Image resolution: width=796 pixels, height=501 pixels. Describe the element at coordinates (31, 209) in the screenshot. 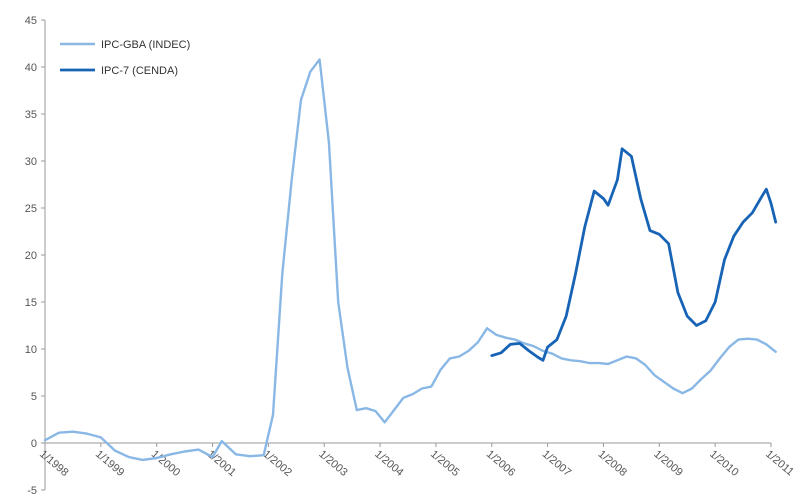

I see `y-tick-label: 25` at that location.